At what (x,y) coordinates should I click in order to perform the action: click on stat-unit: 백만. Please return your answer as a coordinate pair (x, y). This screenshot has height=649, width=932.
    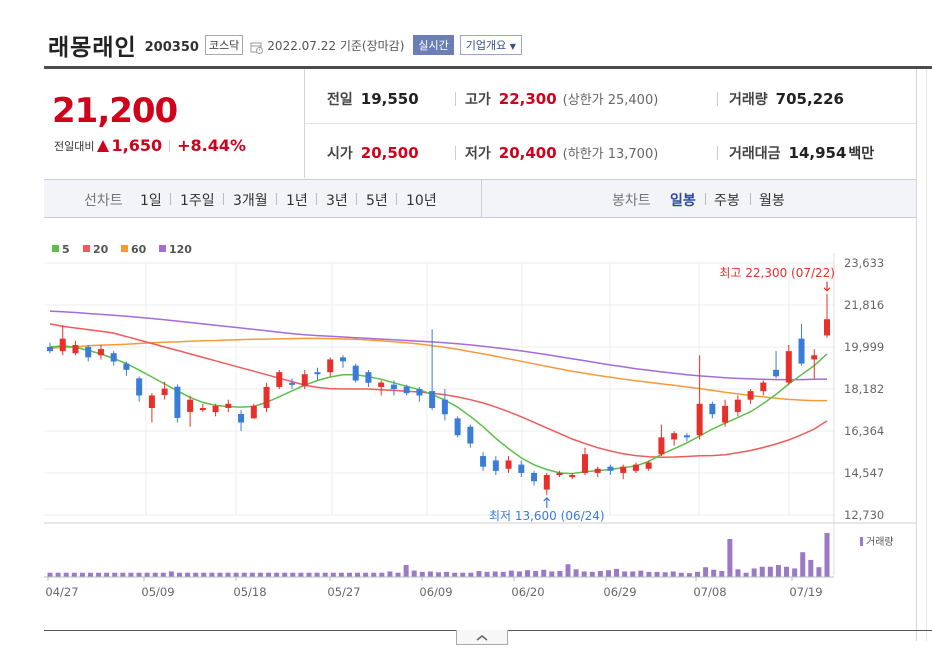
    Looking at the image, I should click on (861, 154).